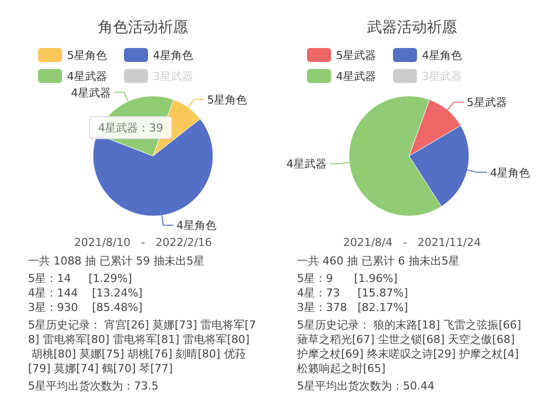 The width and height of the screenshot is (538, 400). What do you see at coordinates (80, 278) in the screenshot?
I see `text: 5星：14 [1.29%]` at bounding box center [80, 278].